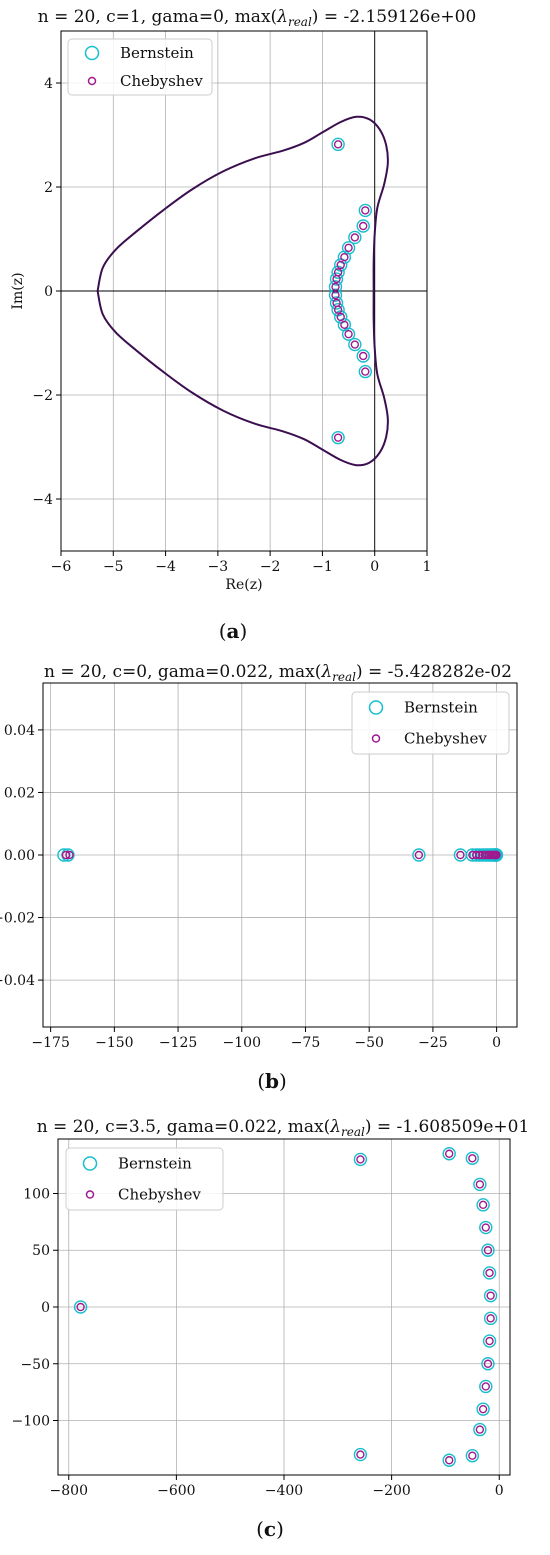 The image size is (550, 1555). What do you see at coordinates (270, 1529) in the screenshot?
I see `panel-caption: (c)` at bounding box center [270, 1529].